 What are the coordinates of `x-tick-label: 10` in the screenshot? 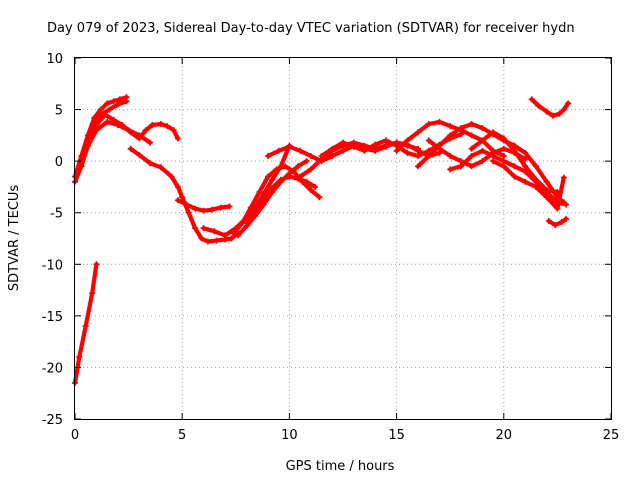 It's located at (289, 435).